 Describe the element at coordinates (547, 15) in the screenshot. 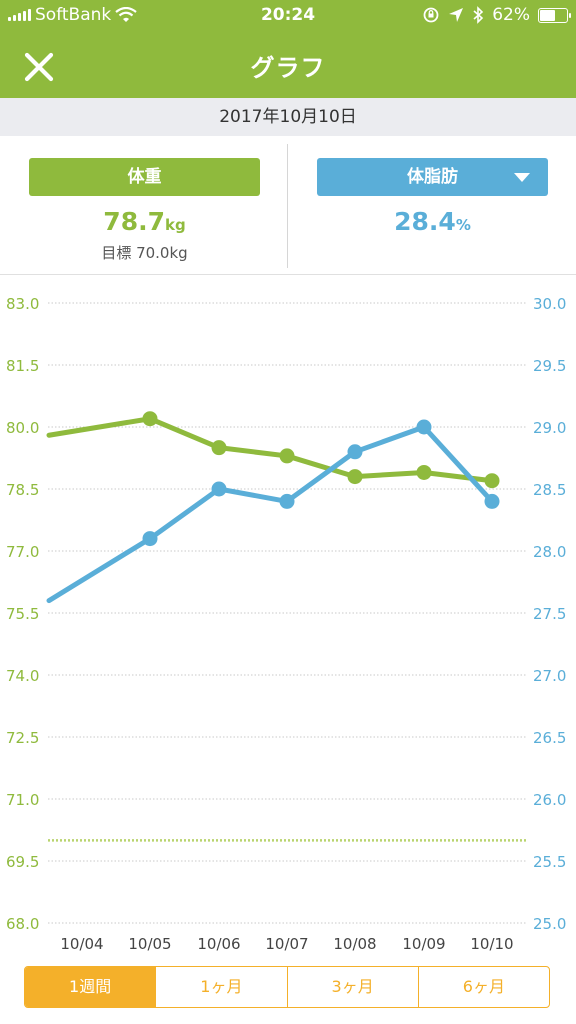

I see `battery-fill` at that location.